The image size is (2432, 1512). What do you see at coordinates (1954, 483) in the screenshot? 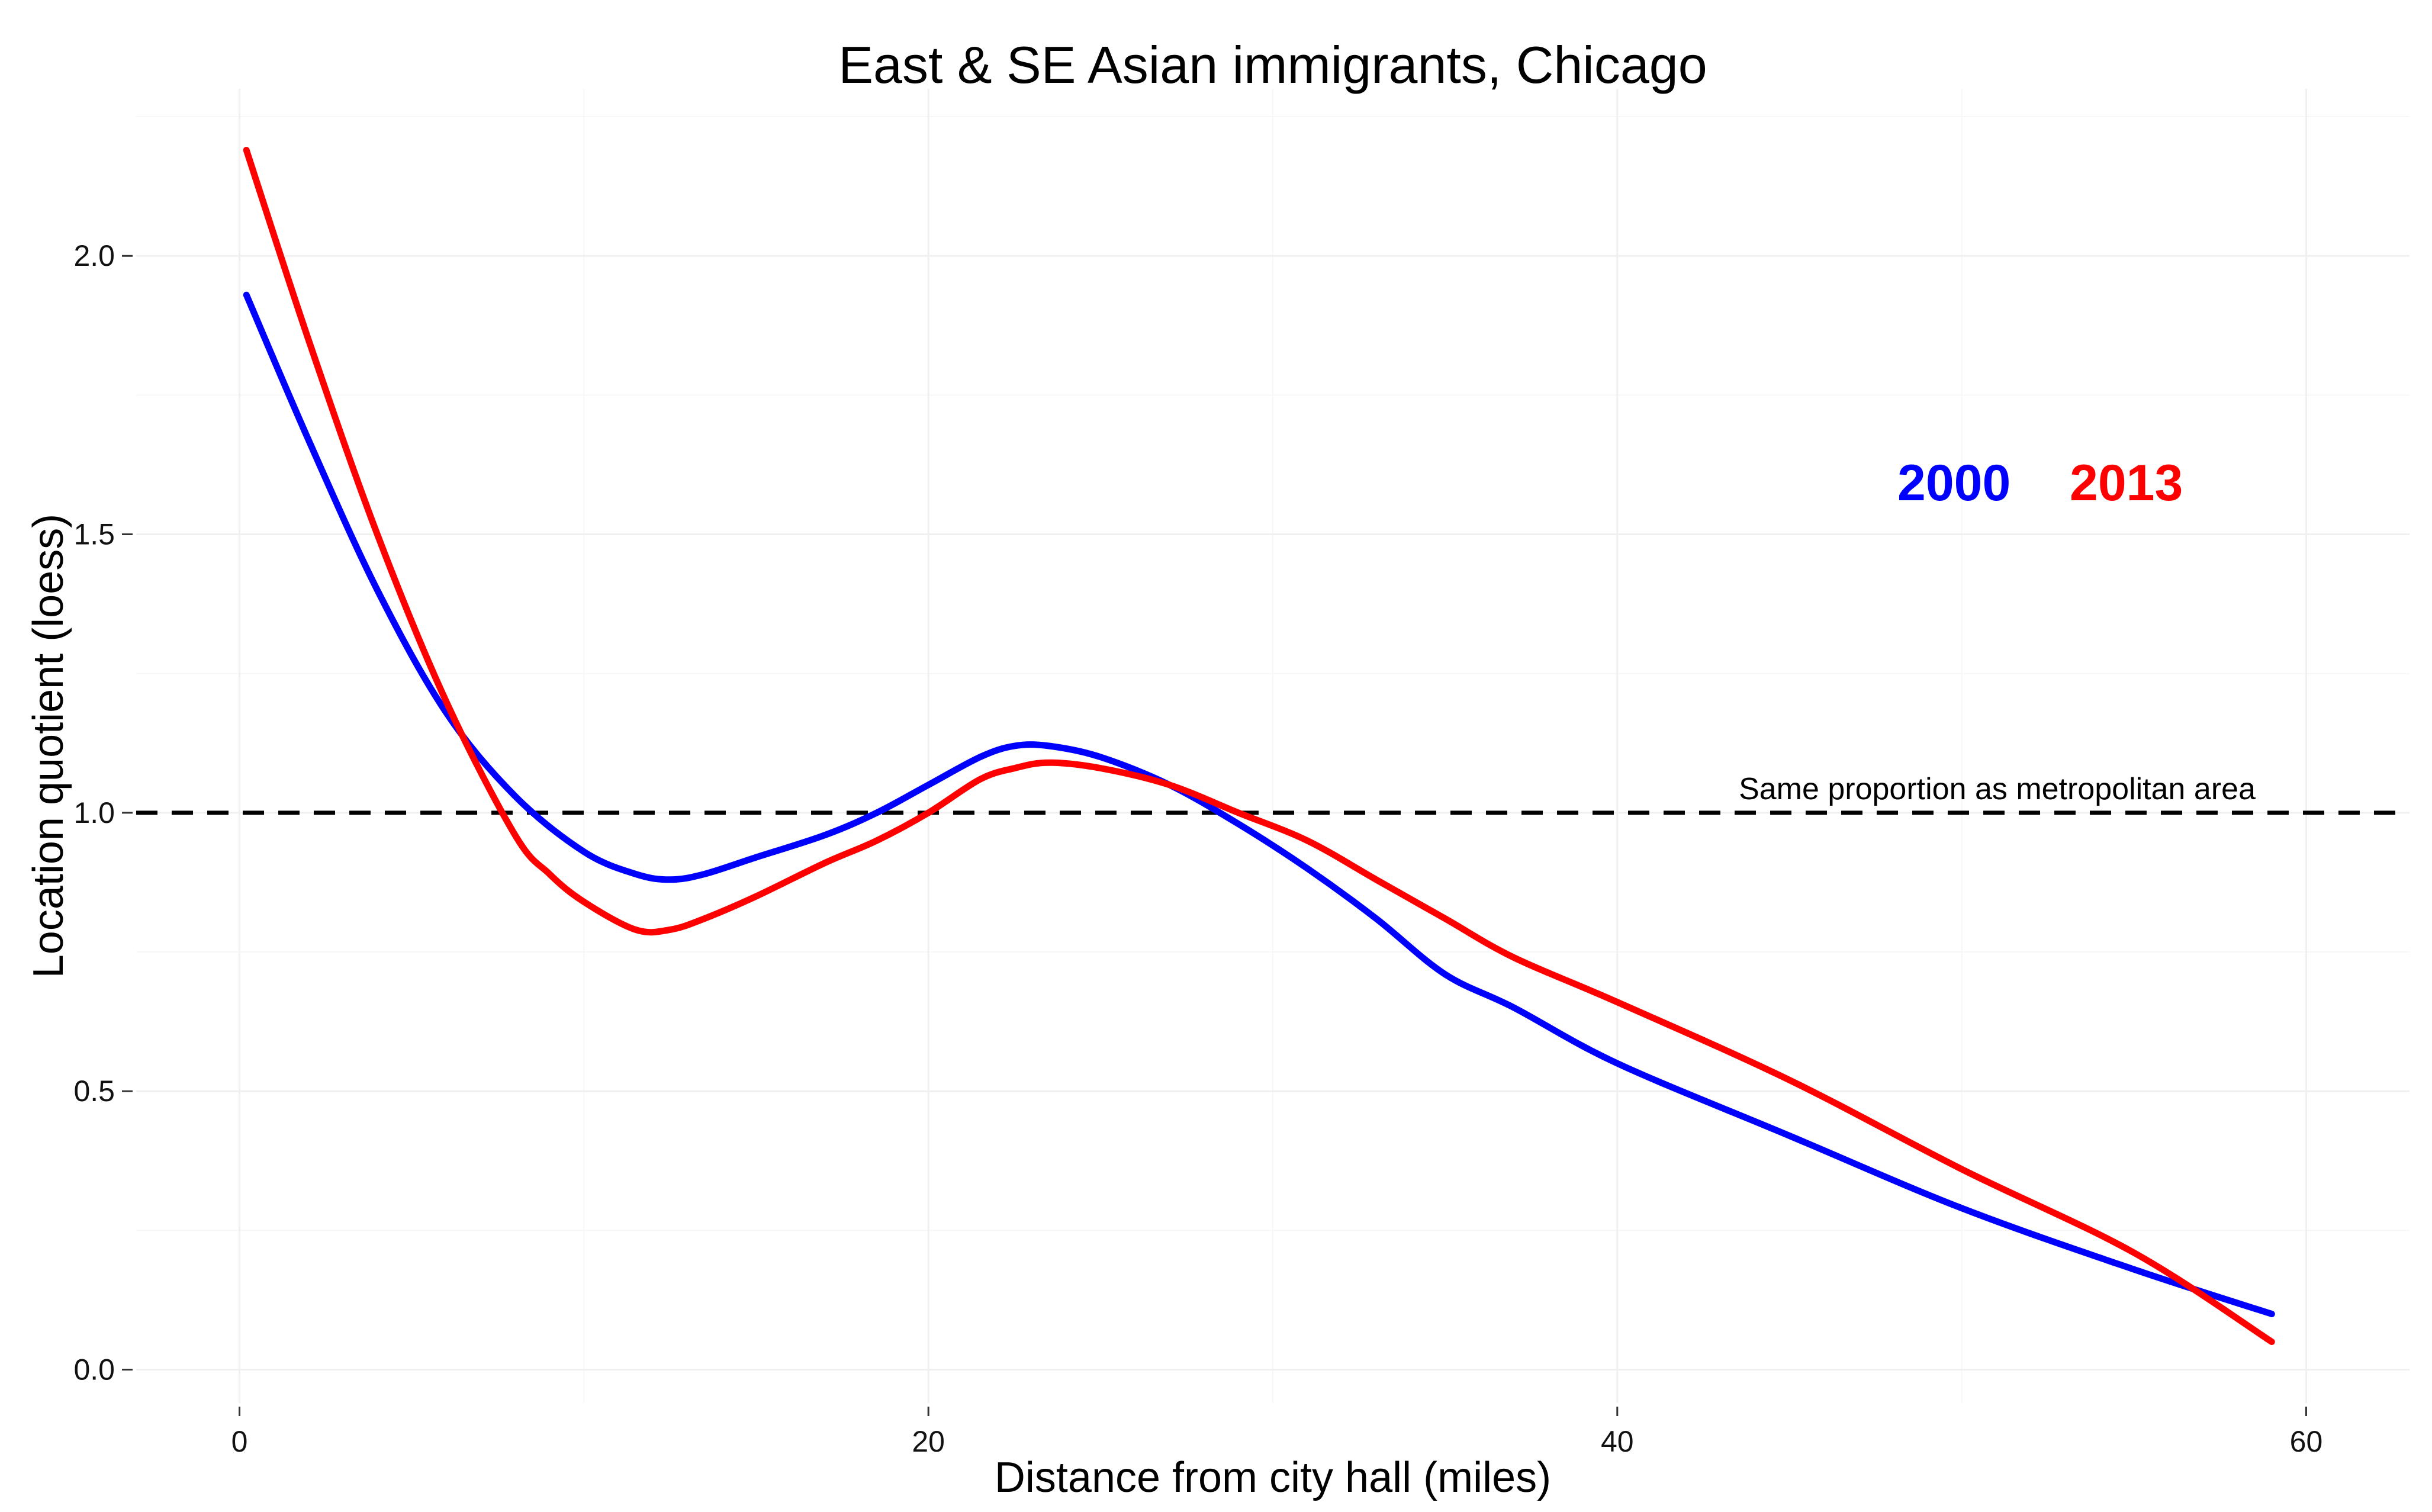
I see `legend-label-2000: 2000` at bounding box center [1954, 483].